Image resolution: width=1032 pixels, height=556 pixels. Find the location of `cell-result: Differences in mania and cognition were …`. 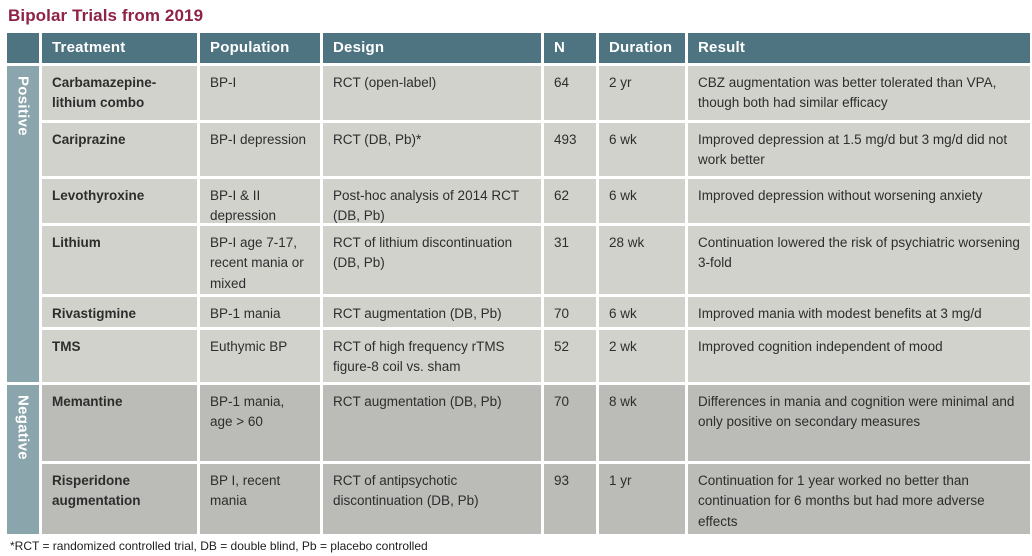

cell-result: Differences in mania and cognition were … is located at coordinates (859, 423).